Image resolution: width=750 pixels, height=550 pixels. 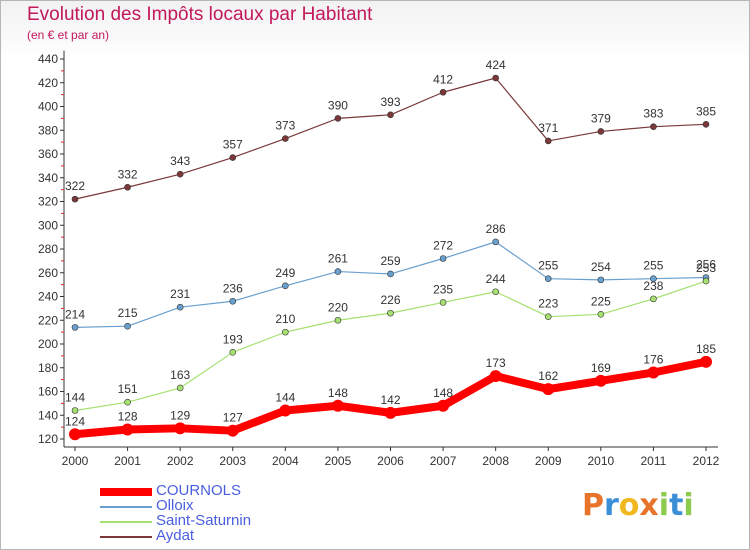 I want to click on legend-label: Saint-Saturnin, so click(x=204, y=520).